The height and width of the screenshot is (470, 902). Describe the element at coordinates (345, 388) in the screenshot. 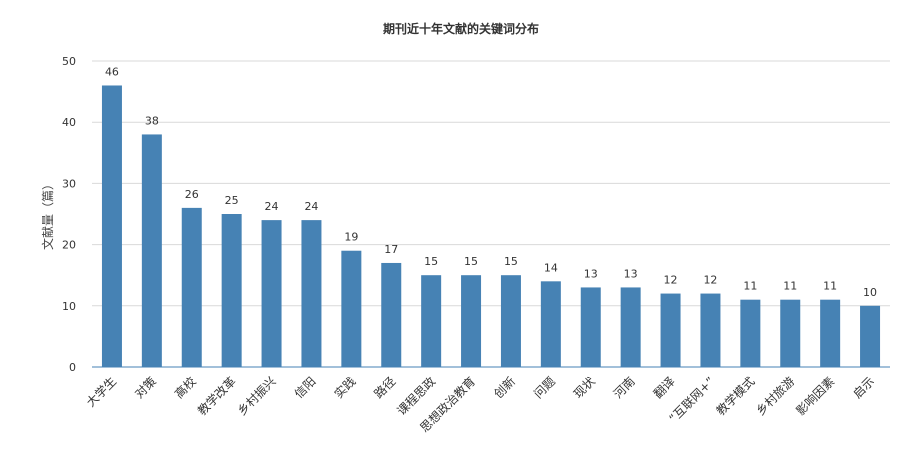

I see `x-tick-label: 实践` at that location.